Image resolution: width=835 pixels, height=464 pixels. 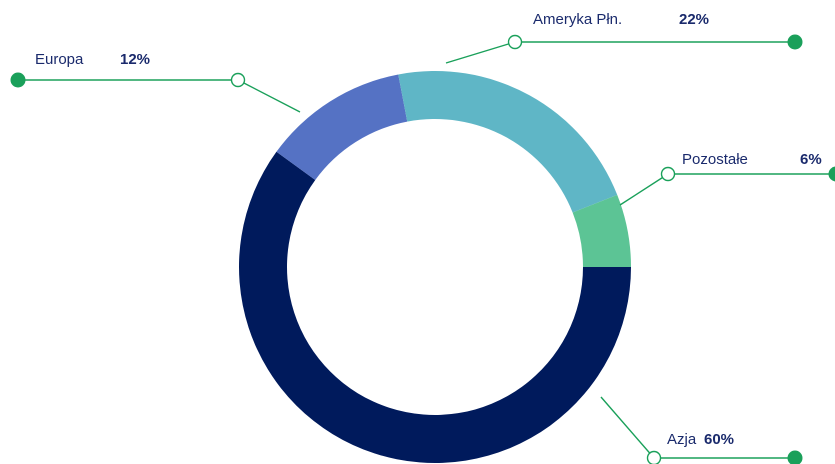 What do you see at coordinates (135, 59) in the screenshot?
I see `value-label: 12%` at bounding box center [135, 59].